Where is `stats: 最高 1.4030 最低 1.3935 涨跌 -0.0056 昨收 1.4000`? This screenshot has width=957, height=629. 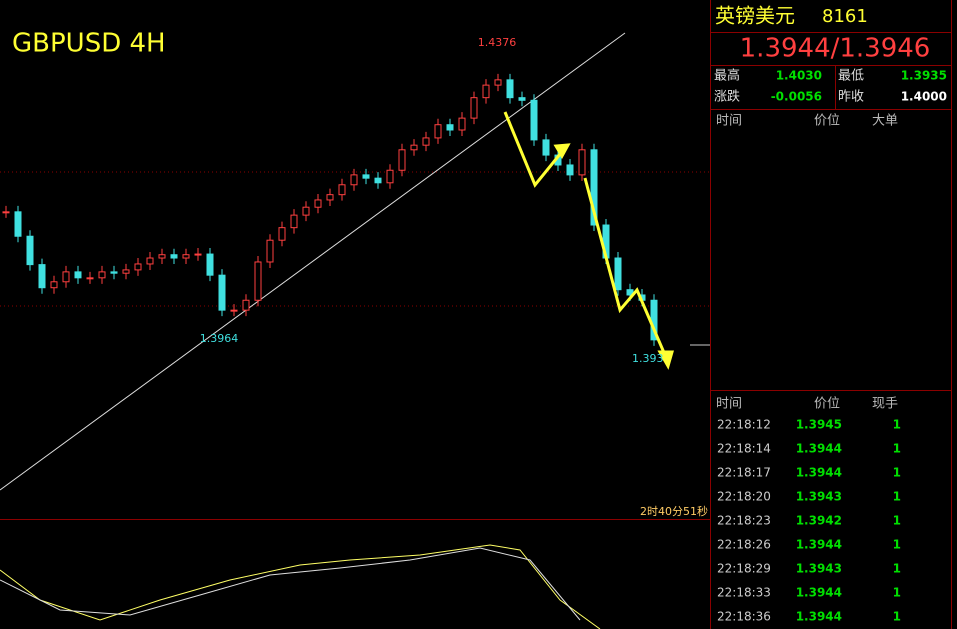 stats: 最高 1.4030 最低 1.3935 涨跌 -0.0056 昨收 1.4000 is located at coordinates (830, 86).